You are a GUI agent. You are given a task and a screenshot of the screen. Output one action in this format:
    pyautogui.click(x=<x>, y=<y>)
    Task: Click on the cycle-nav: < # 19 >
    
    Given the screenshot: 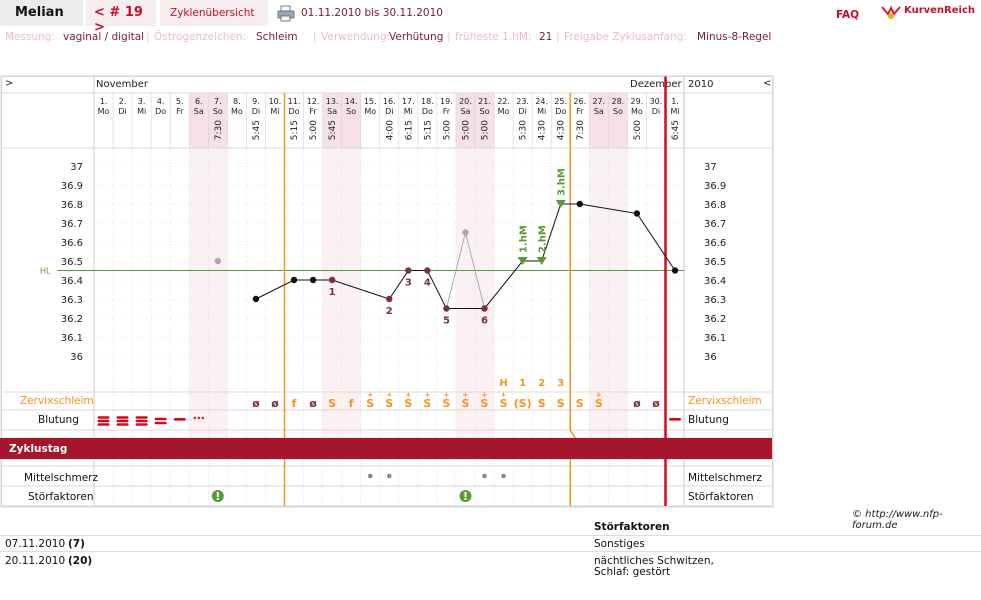 What is the action you would take?
    pyautogui.click(x=121, y=17)
    